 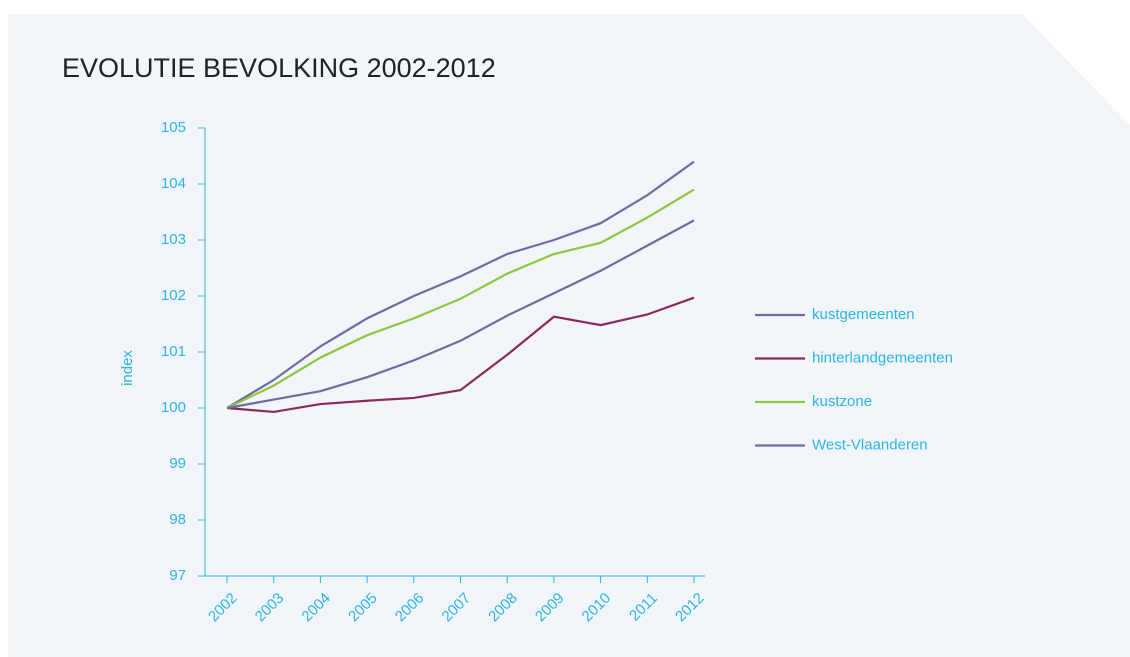 What do you see at coordinates (173, 183) in the screenshot?
I see `y-tick-label: 104` at bounding box center [173, 183].